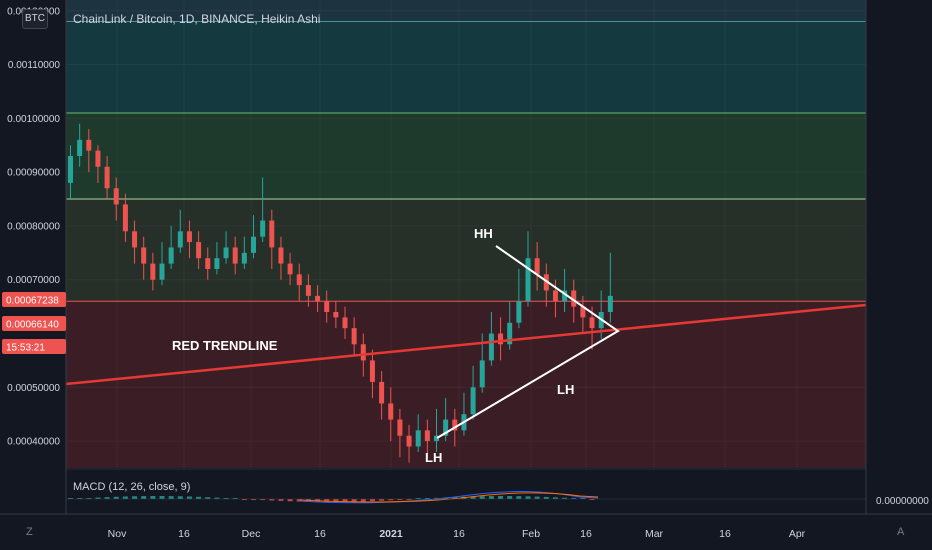  What do you see at coordinates (565, 389) in the screenshot?
I see `label-lh-1: LH` at bounding box center [565, 389].